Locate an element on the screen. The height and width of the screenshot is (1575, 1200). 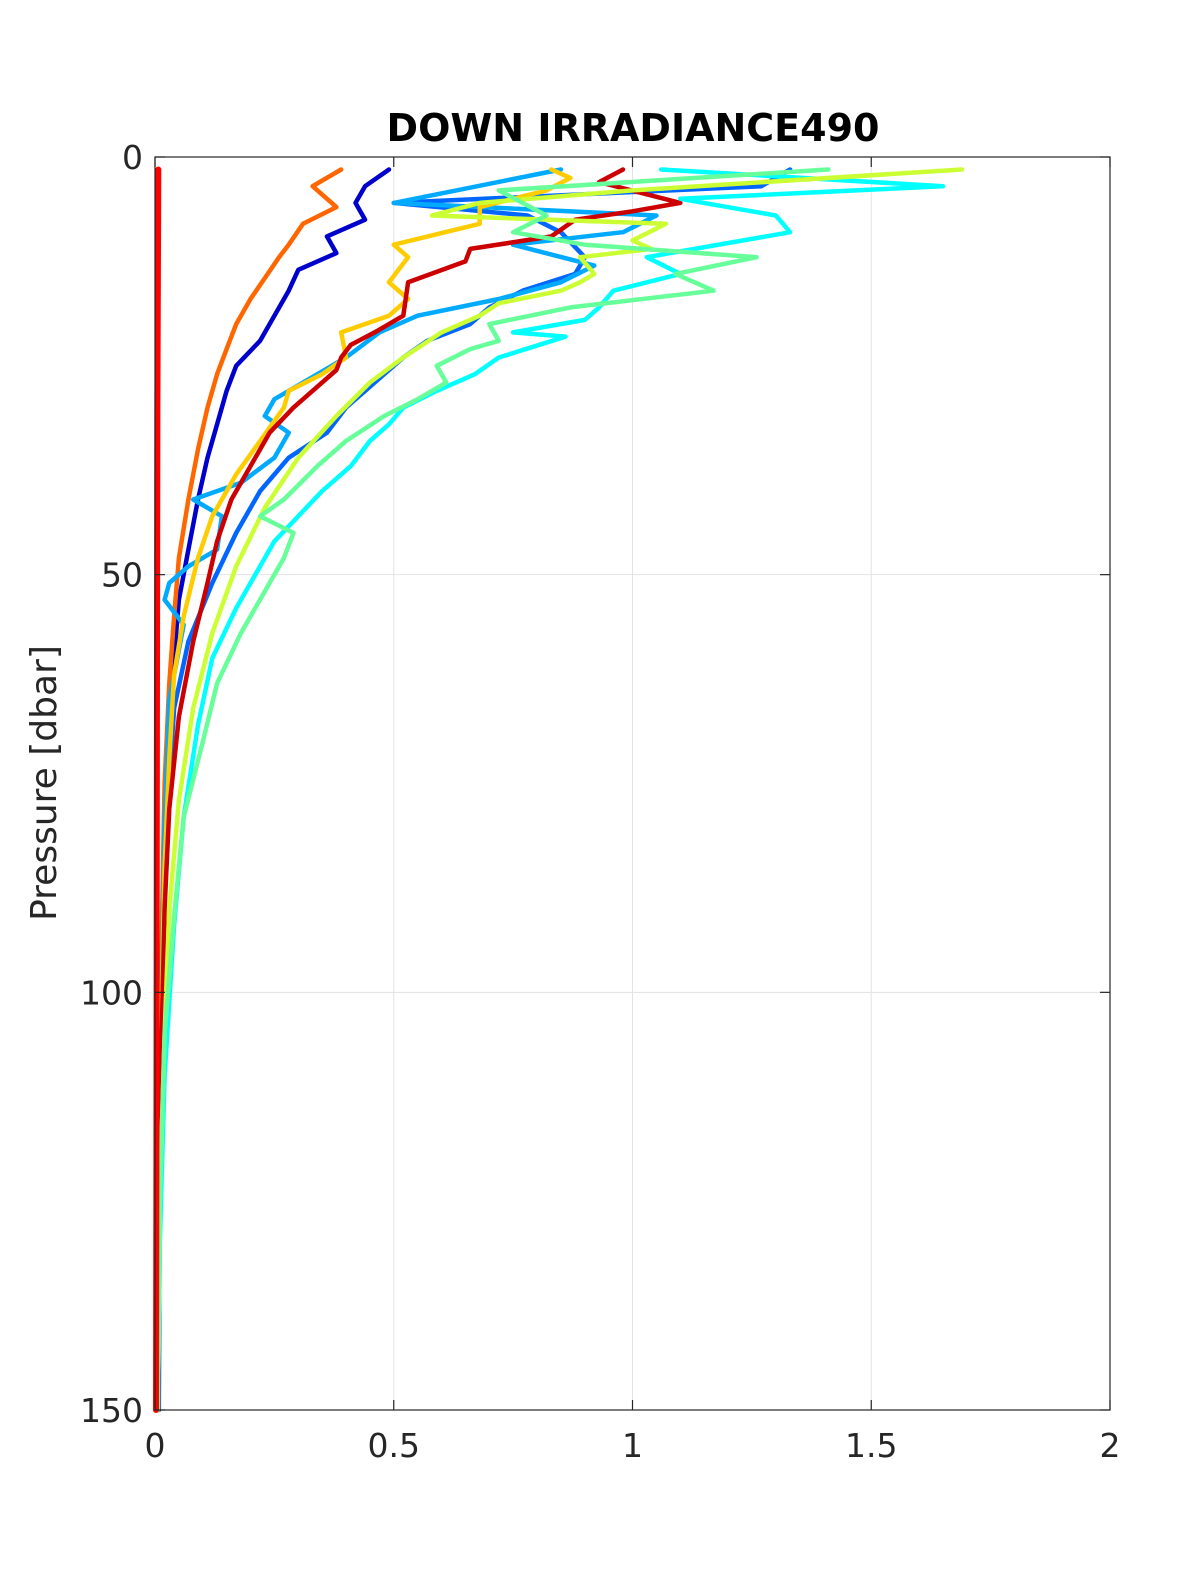
y-tick-label: 0 is located at coordinates (132, 157).